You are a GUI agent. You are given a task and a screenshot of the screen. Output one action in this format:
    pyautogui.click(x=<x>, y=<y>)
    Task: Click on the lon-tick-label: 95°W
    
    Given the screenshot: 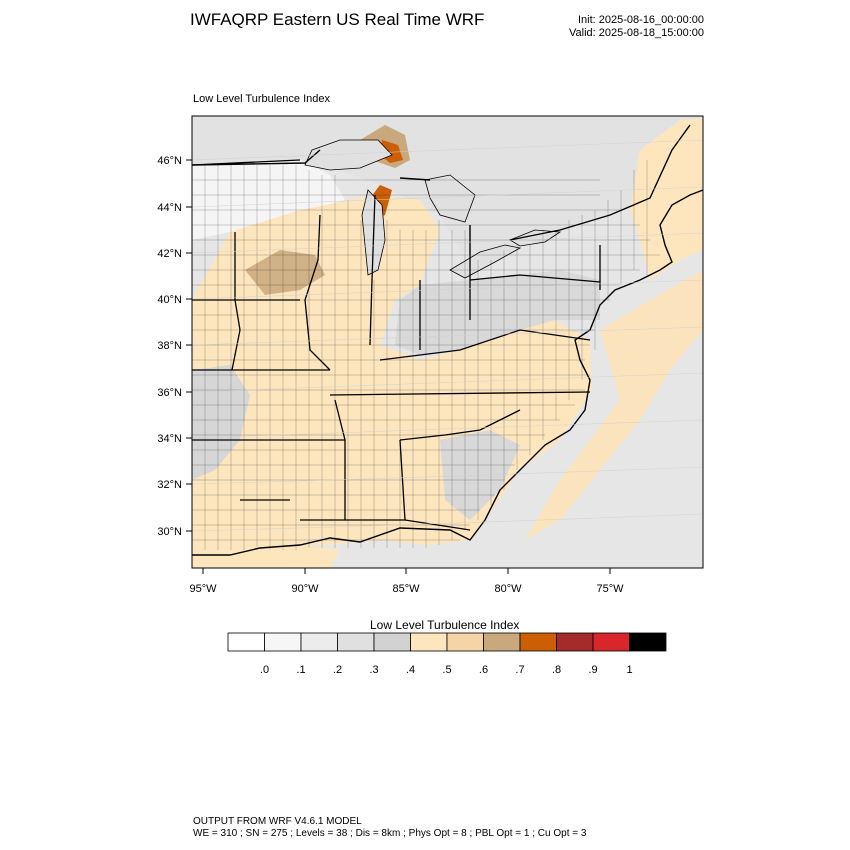 What is the action you would take?
    pyautogui.click(x=203, y=589)
    